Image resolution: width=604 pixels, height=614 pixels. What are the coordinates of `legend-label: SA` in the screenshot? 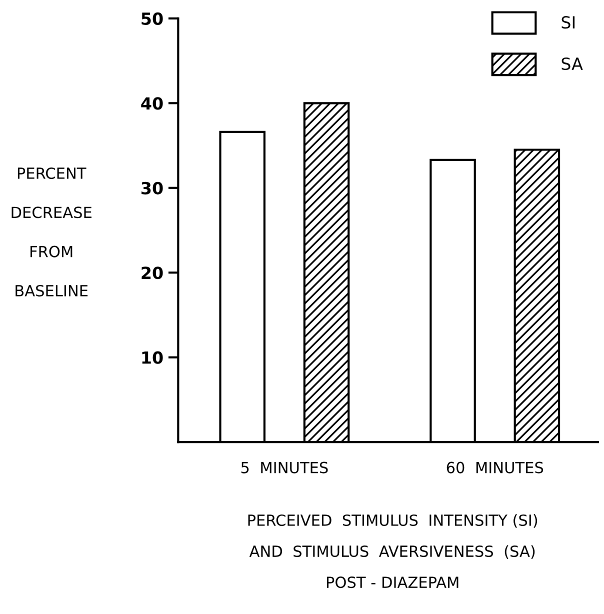 It's located at (572, 63).